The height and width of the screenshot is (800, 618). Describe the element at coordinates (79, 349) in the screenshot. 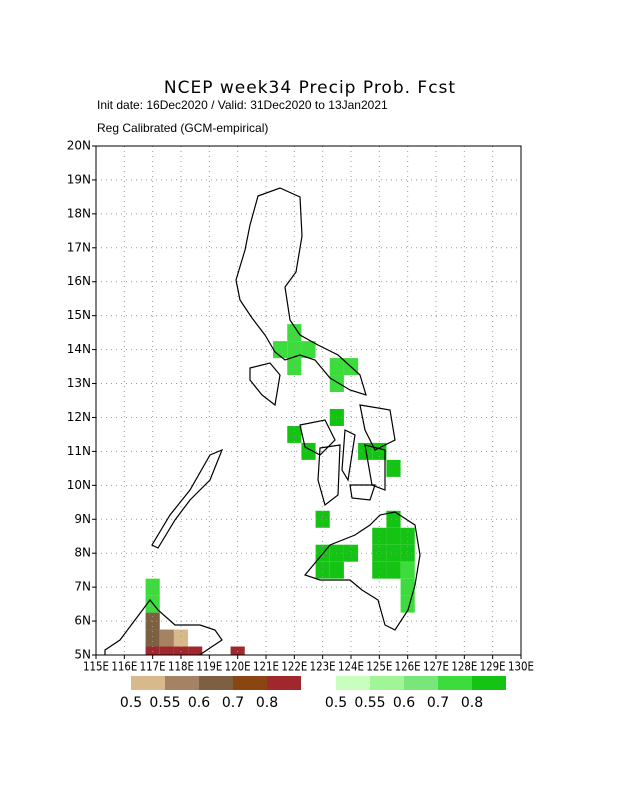

I see `y-tick-label: 14N` at that location.